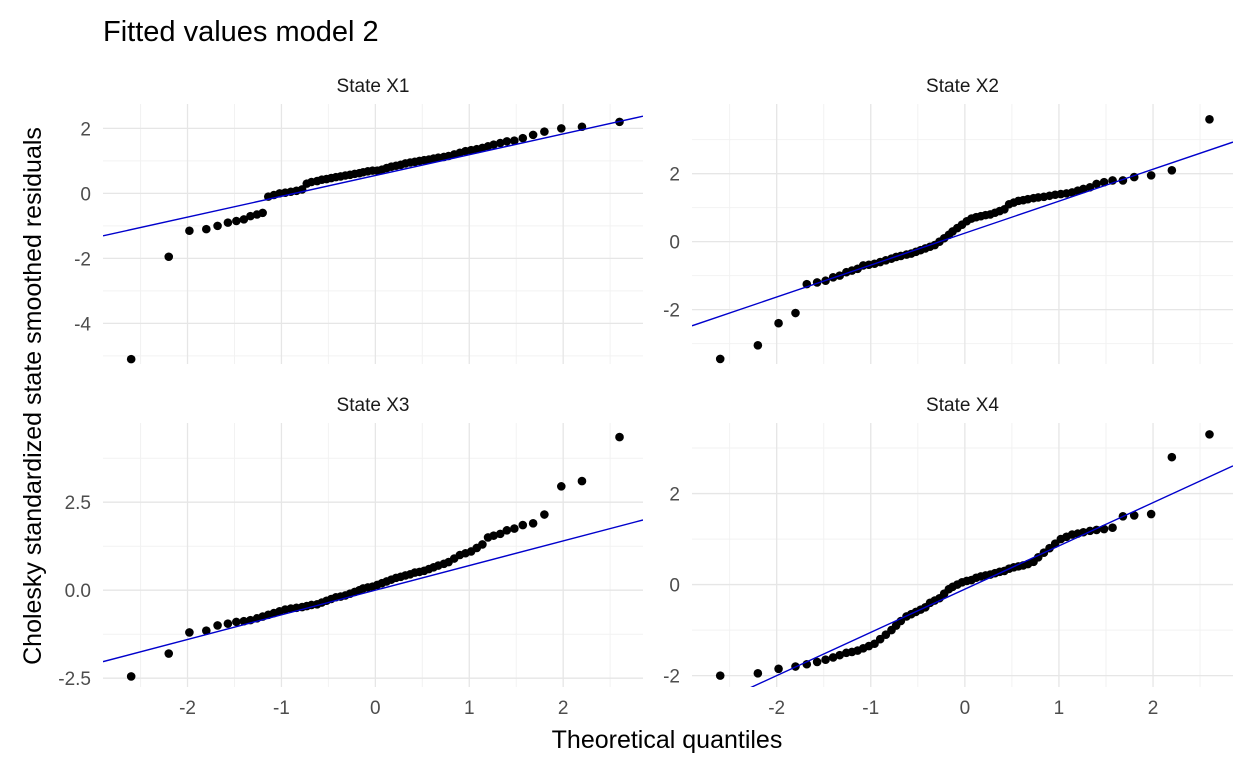  What do you see at coordinates (667, 740) in the screenshot?
I see `x-axis-label: Theoretical quantiles` at bounding box center [667, 740].